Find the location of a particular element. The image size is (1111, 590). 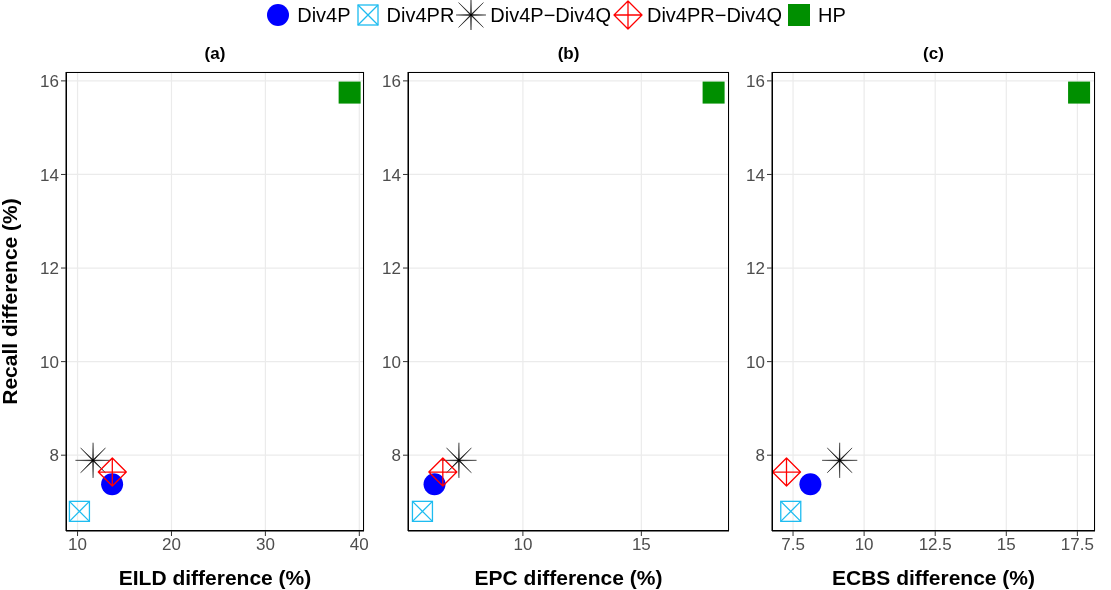

x-axis-title: ECBS difference (%) is located at coordinates (933, 577).